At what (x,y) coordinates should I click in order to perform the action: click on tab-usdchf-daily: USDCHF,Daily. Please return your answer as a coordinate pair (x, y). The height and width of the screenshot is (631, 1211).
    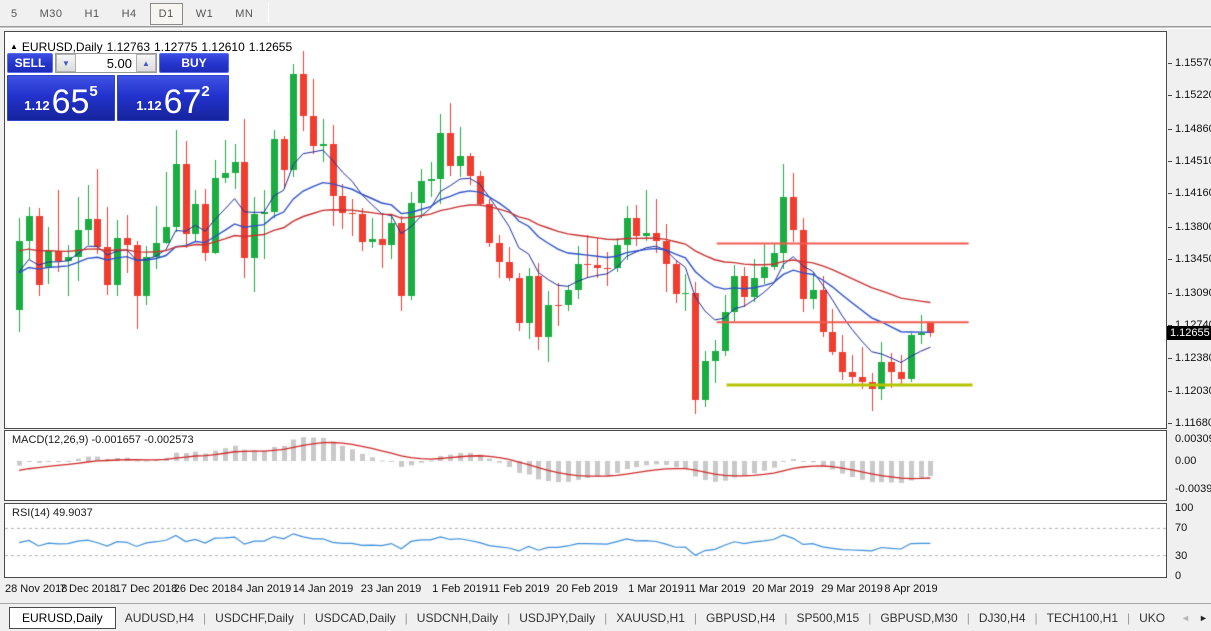
    Looking at the image, I should click on (254, 617).